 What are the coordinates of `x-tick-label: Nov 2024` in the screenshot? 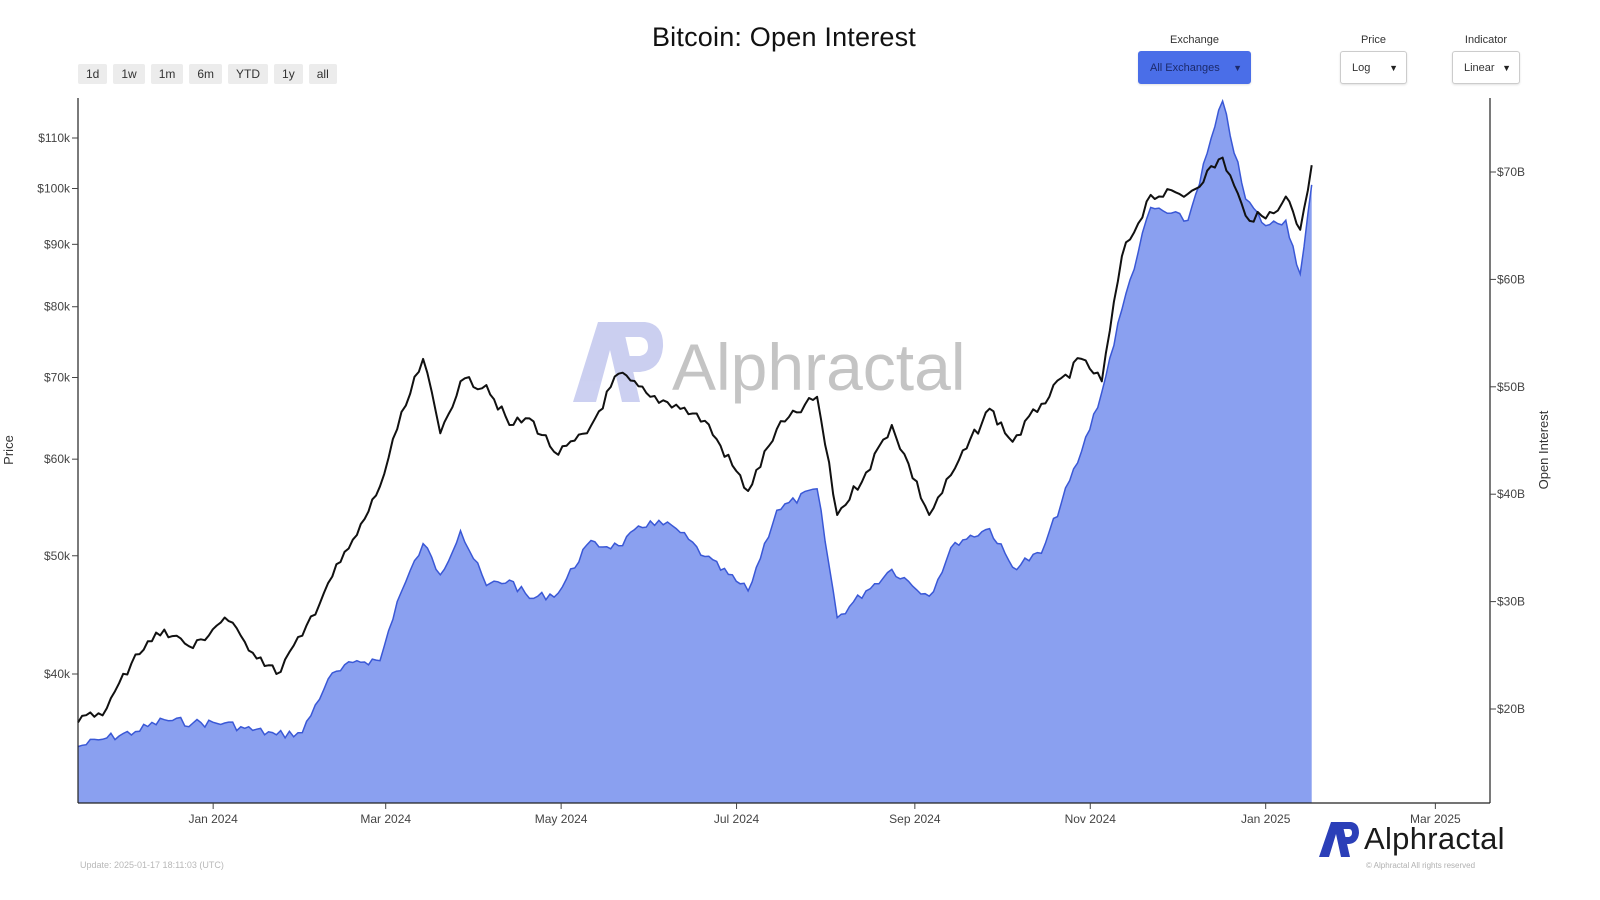 It's located at (1091, 819).